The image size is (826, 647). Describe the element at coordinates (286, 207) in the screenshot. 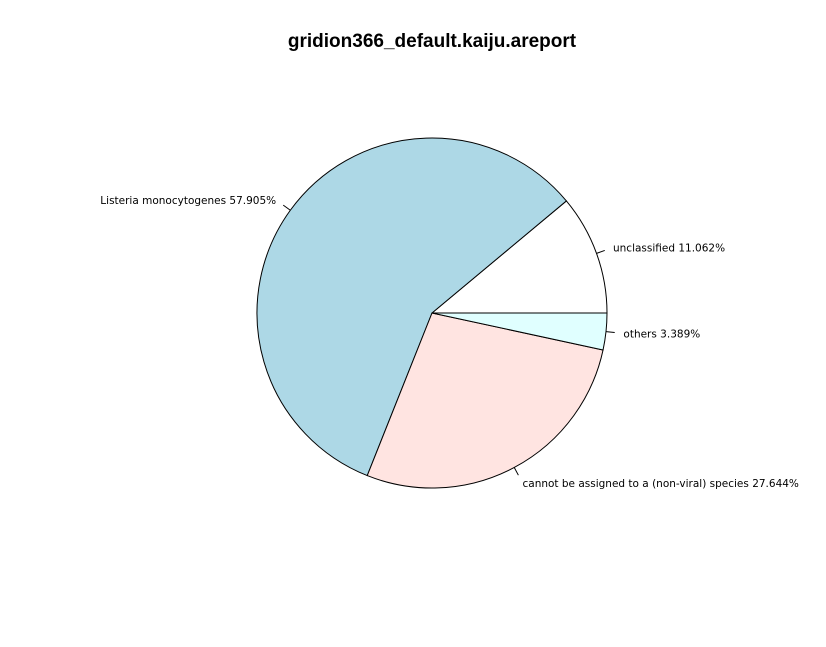

I see `leader-line-listeria-monocytogenes` at that location.